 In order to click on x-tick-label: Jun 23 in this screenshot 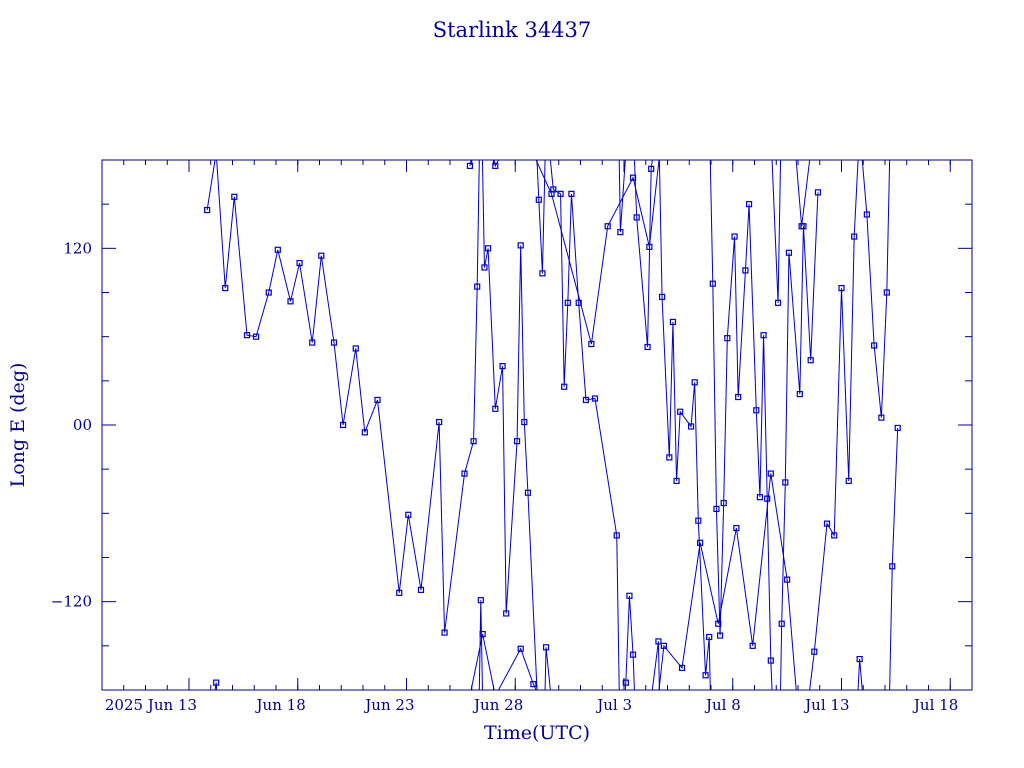, I will do `click(388, 705)`.